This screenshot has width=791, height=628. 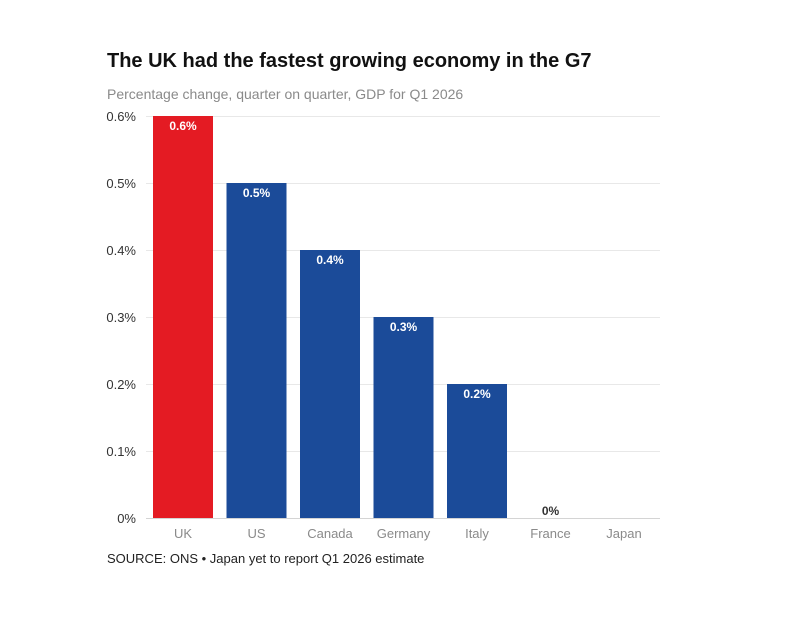 I want to click on y-tick-label: 0.6%, so click(x=121, y=116).